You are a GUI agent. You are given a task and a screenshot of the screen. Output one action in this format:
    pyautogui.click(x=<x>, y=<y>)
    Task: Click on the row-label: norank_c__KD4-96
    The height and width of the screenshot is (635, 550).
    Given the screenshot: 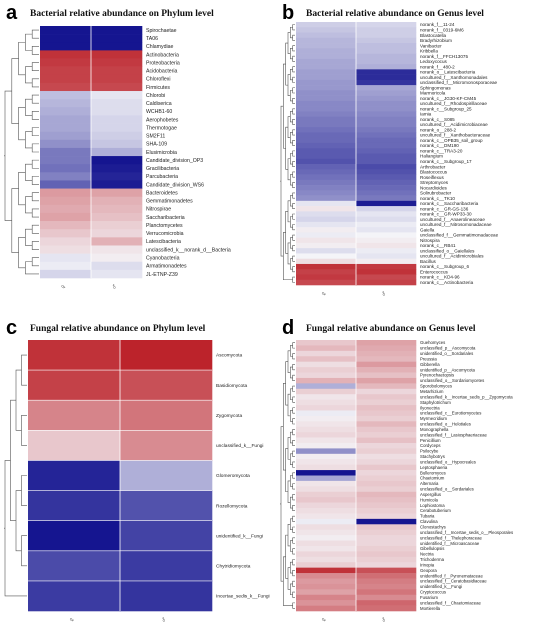 What is the action you would take?
    pyautogui.click(x=440, y=277)
    